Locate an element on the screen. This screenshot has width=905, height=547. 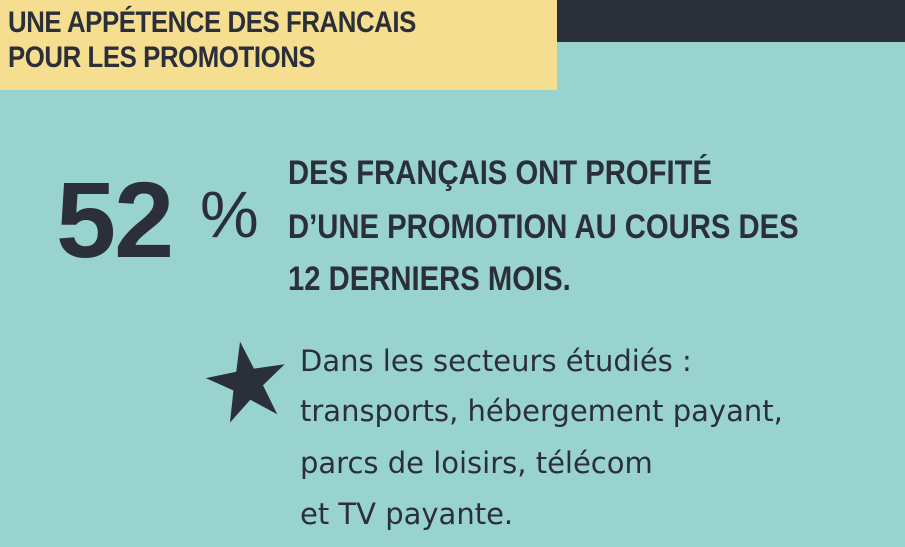
stat-description-line-2: D’UNE PROMOTION AU COURS DES is located at coordinates (543, 227).